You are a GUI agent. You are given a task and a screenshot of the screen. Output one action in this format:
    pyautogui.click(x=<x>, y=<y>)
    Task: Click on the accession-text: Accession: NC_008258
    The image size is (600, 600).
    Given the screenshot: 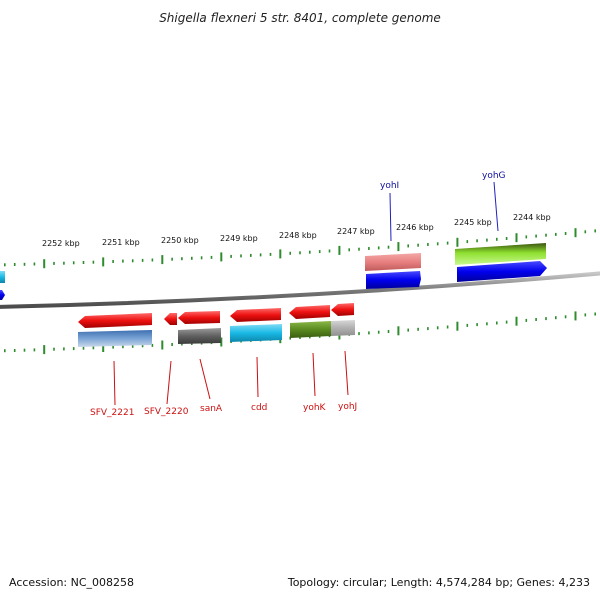 What is the action you would take?
    pyautogui.click(x=71, y=582)
    